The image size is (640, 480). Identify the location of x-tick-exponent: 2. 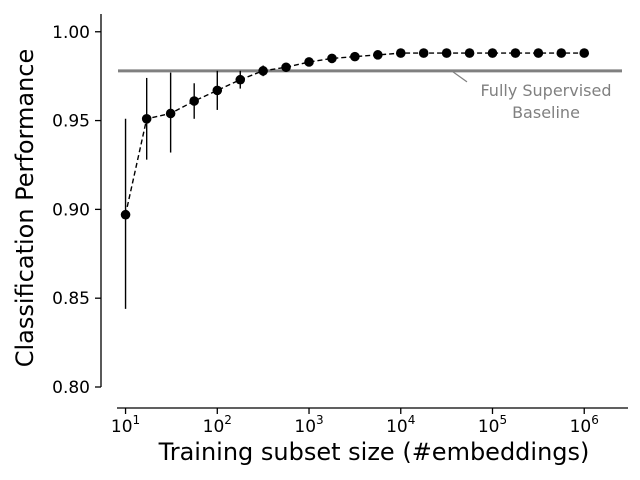
(228, 420).